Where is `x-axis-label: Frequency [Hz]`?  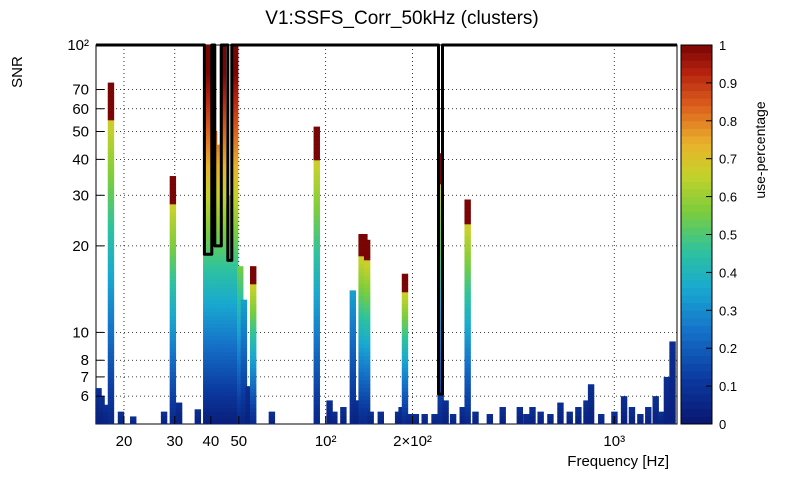
x-axis-label: Frequency [Hz] is located at coordinates (618, 461).